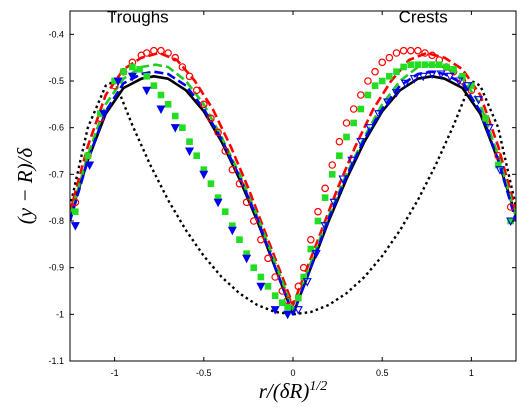 This screenshot has height=414, width=517. Describe the element at coordinates (56, 268) in the screenshot. I see `y-tick-label: -0.9` at that location.